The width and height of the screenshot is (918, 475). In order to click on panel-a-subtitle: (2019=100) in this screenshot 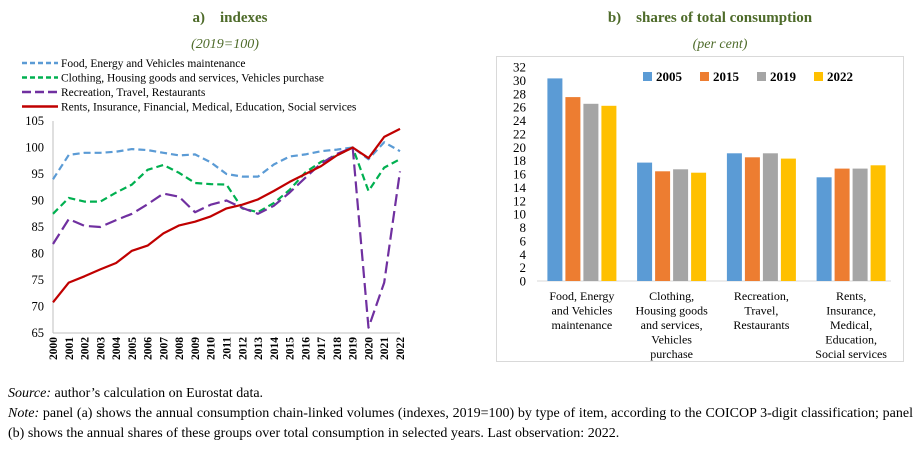, I will do `click(225, 44)`.